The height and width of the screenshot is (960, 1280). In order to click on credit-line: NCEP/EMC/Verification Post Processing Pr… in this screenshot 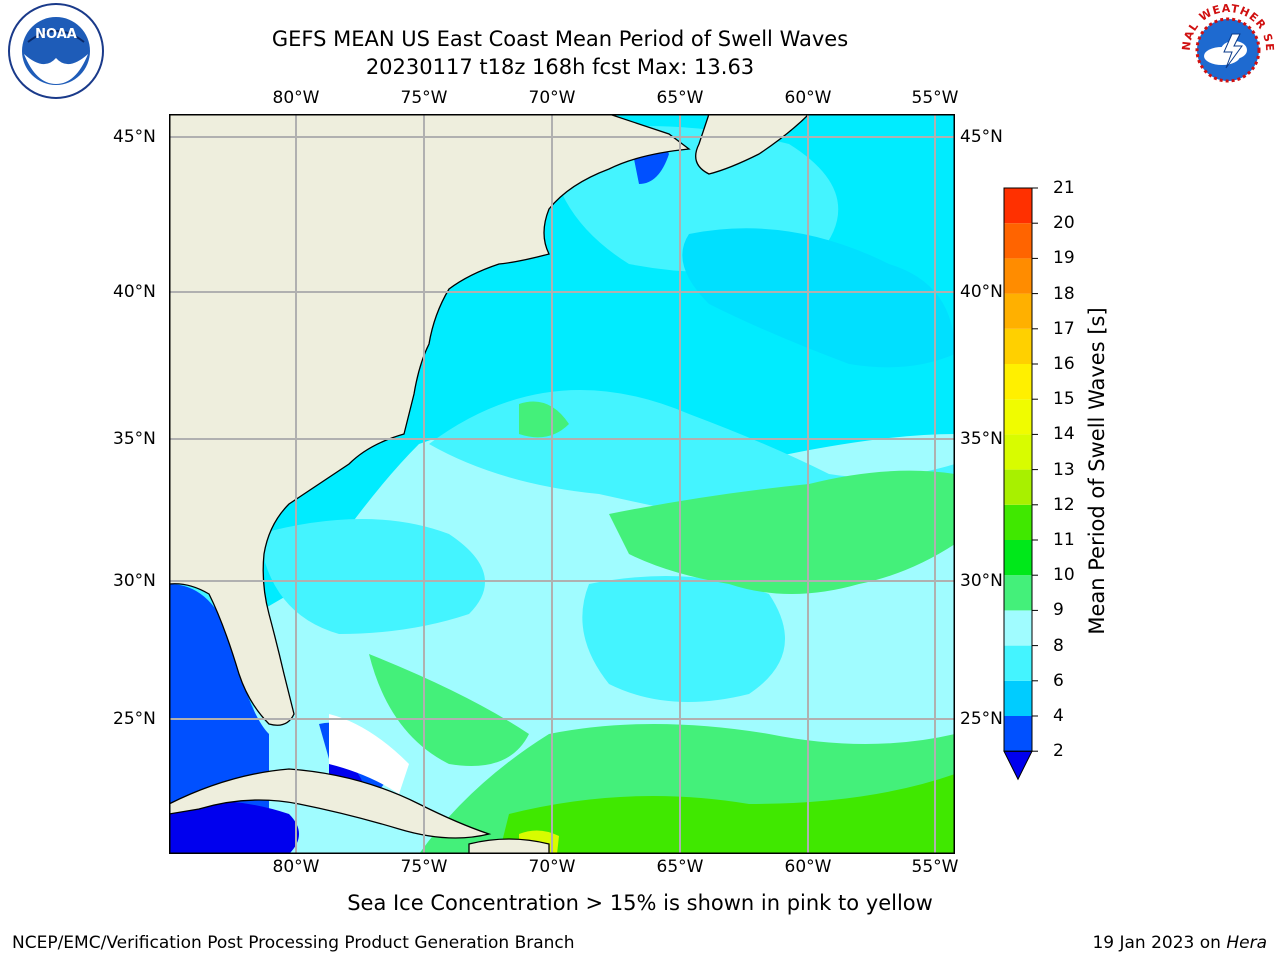, I will do `click(293, 943)`.